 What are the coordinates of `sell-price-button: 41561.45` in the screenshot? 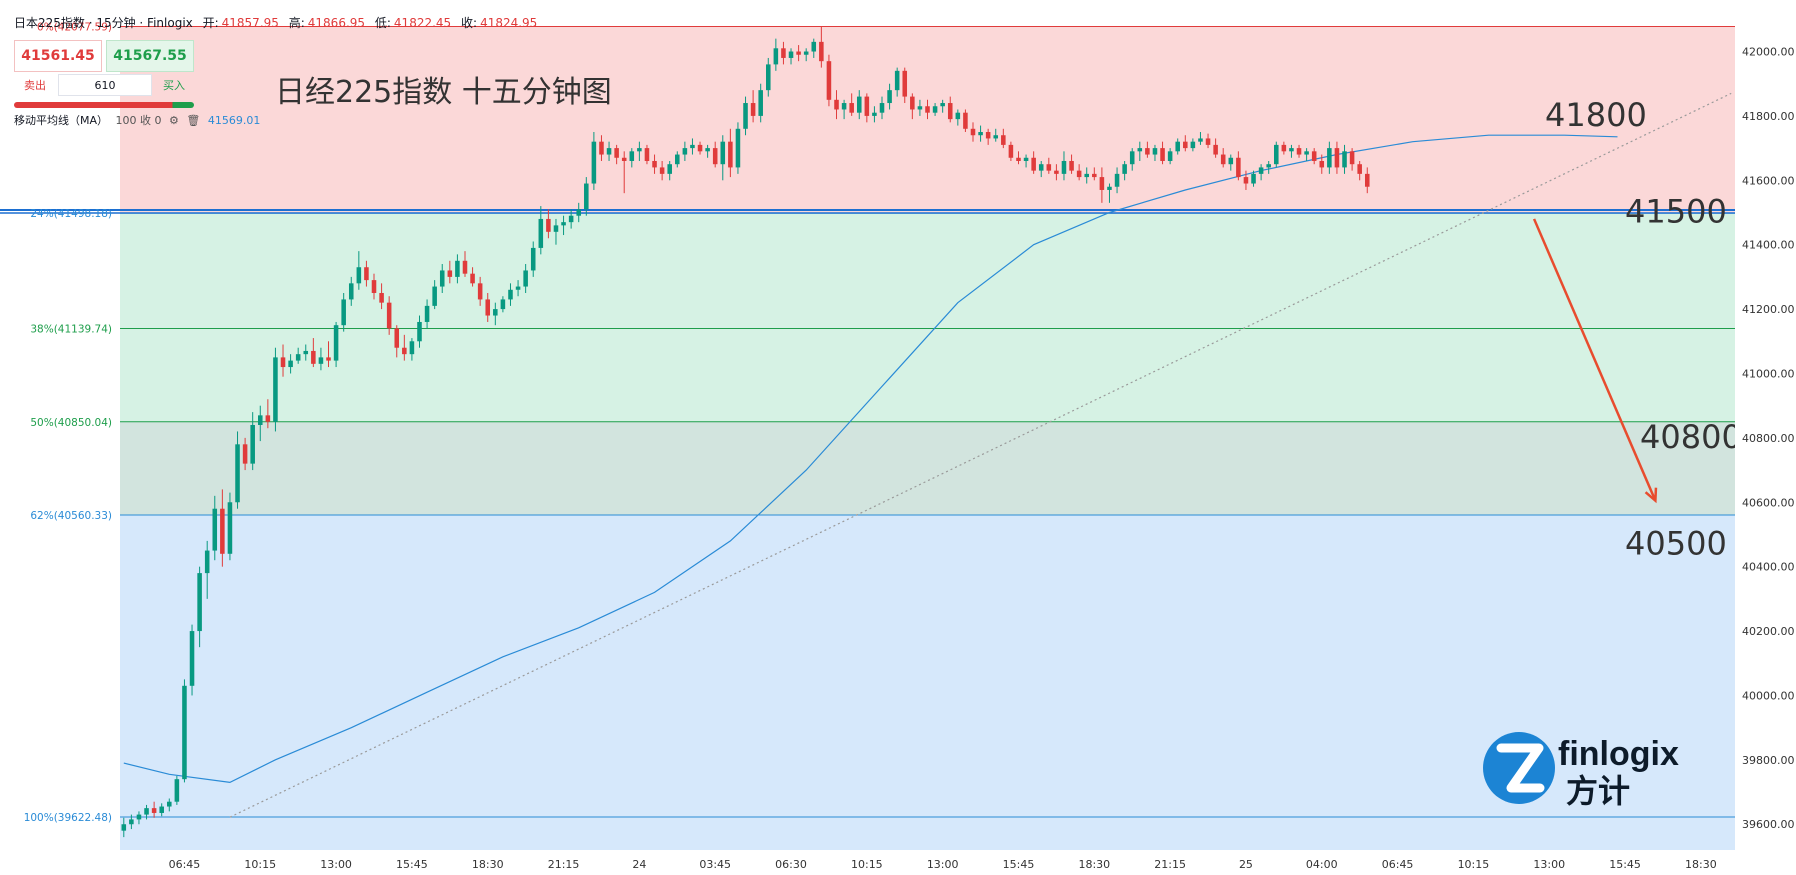 It's located at (58, 56).